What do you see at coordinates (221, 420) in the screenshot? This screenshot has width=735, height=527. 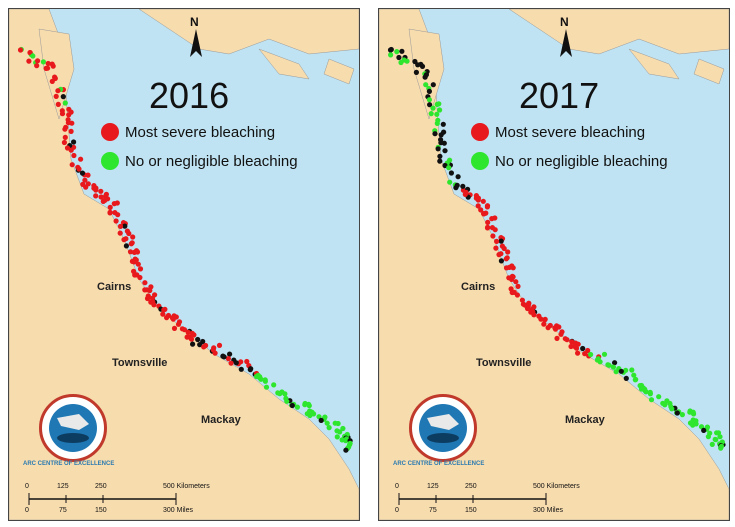 I see `city-mackay: Mackay` at bounding box center [221, 420].